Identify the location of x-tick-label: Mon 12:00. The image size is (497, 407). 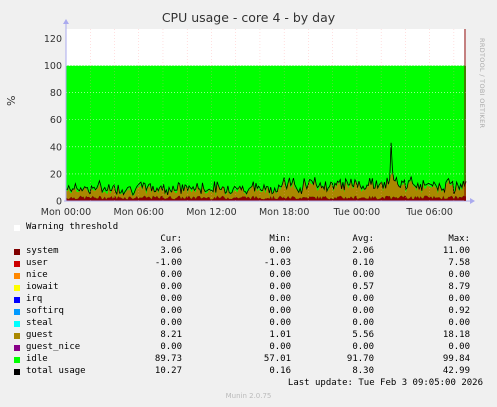
(211, 212).